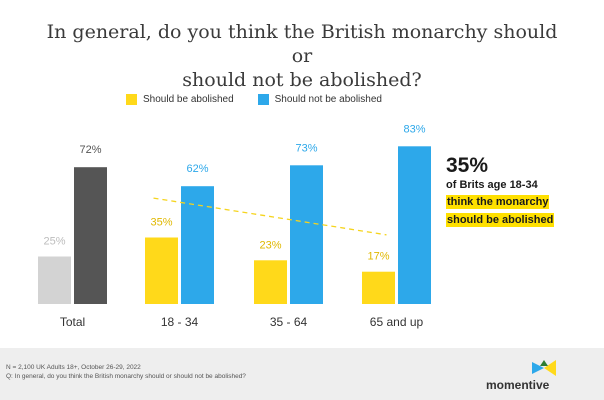 The image size is (604, 400). I want to click on legend-label-no: Should not be abolished, so click(328, 99).